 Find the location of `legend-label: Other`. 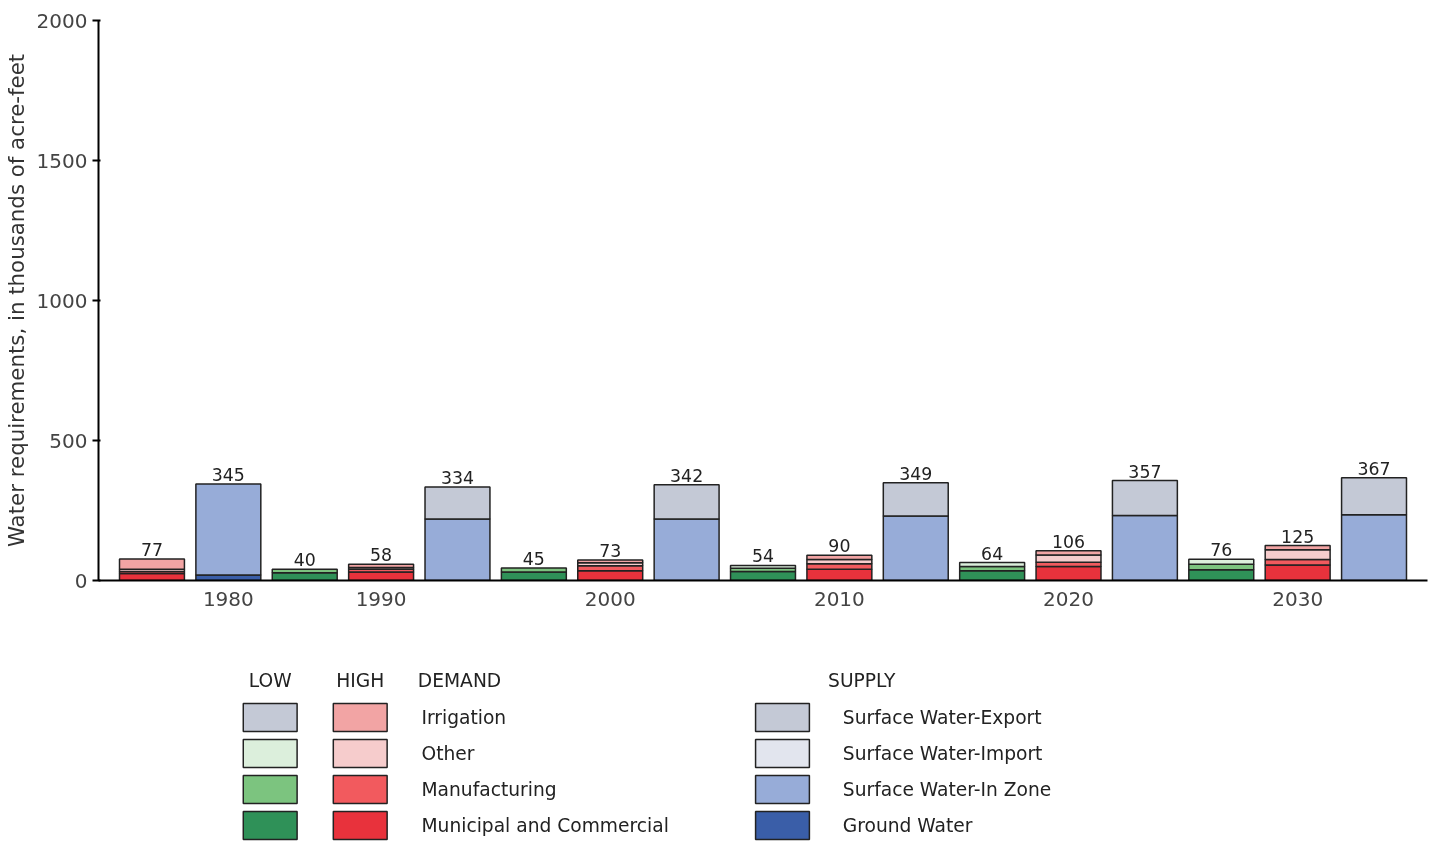

legend-label: Other is located at coordinates (448, 753).